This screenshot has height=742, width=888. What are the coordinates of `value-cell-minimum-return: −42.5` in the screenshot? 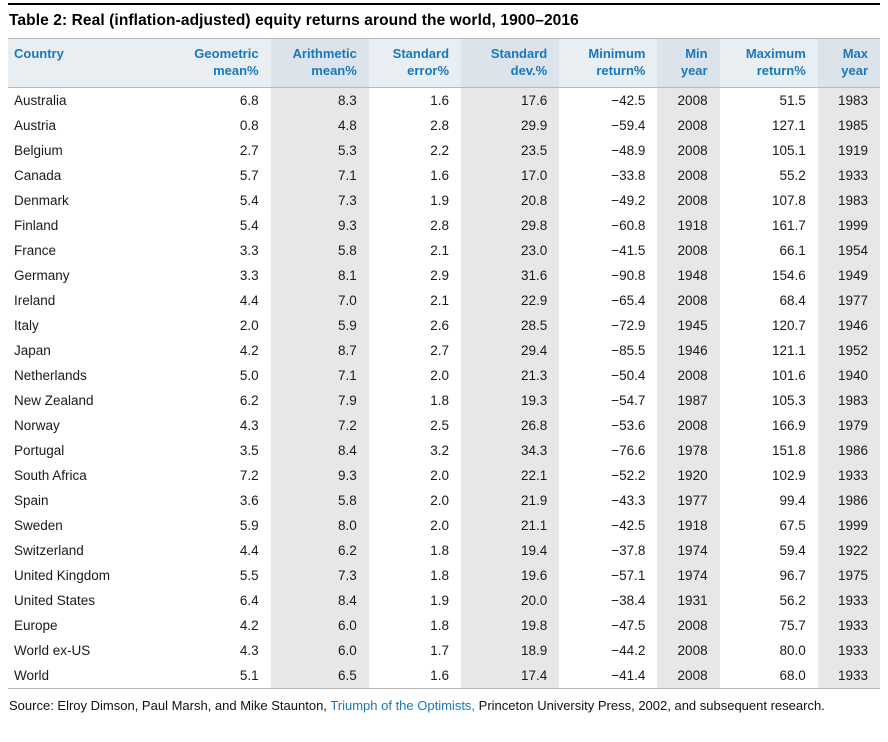 It's located at (628, 100).